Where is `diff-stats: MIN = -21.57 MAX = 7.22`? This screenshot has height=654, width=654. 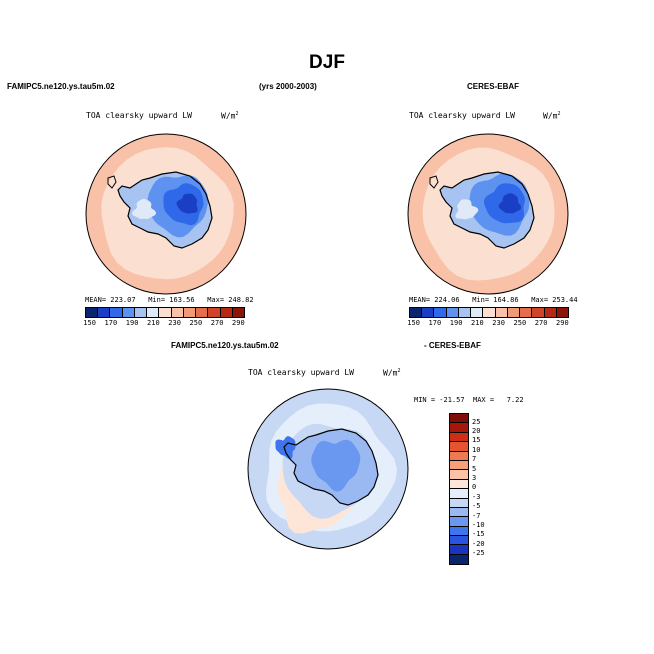 diff-stats: MIN = -21.57 MAX = 7.22 is located at coordinates (469, 400).